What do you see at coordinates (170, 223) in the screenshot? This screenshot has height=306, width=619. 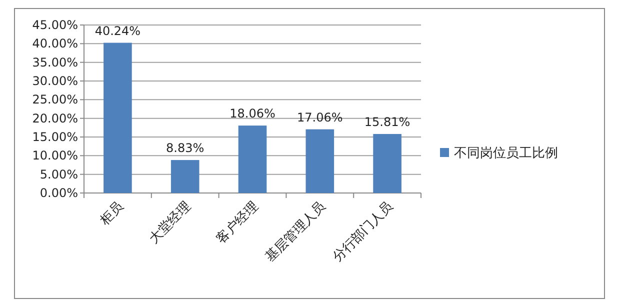 I see `x-tick-label: 大堂经理` at bounding box center [170, 223].